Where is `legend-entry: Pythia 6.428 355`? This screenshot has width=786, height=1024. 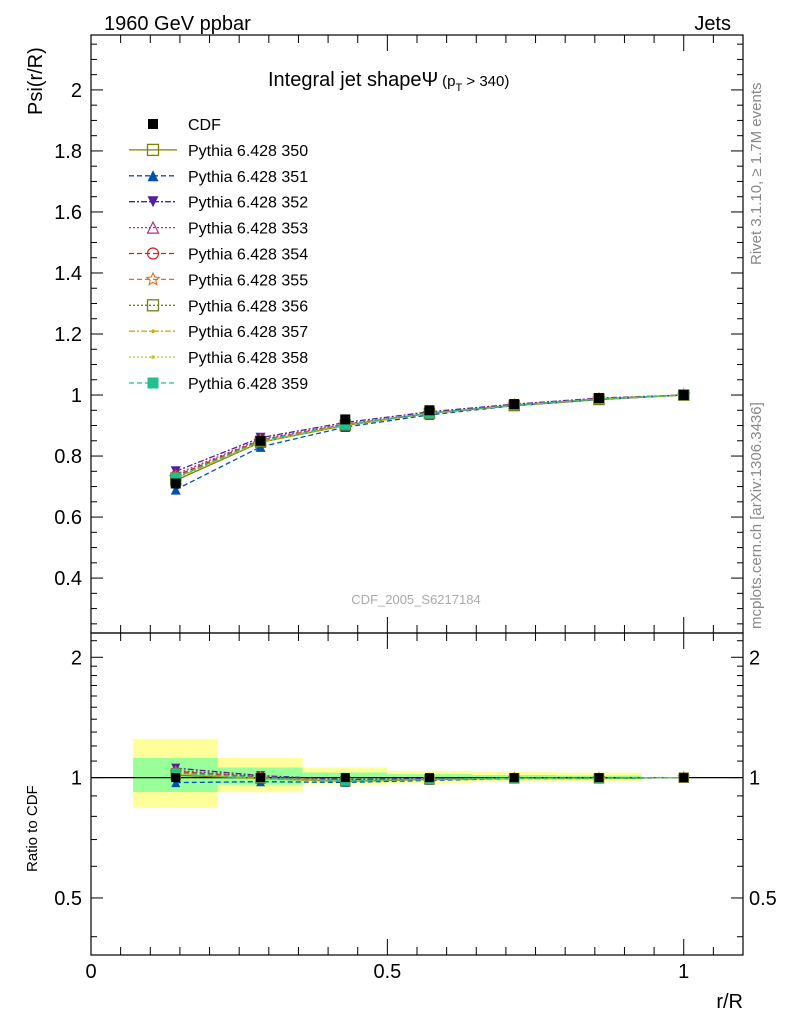 legend-entry: Pythia 6.428 355 is located at coordinates (218, 280).